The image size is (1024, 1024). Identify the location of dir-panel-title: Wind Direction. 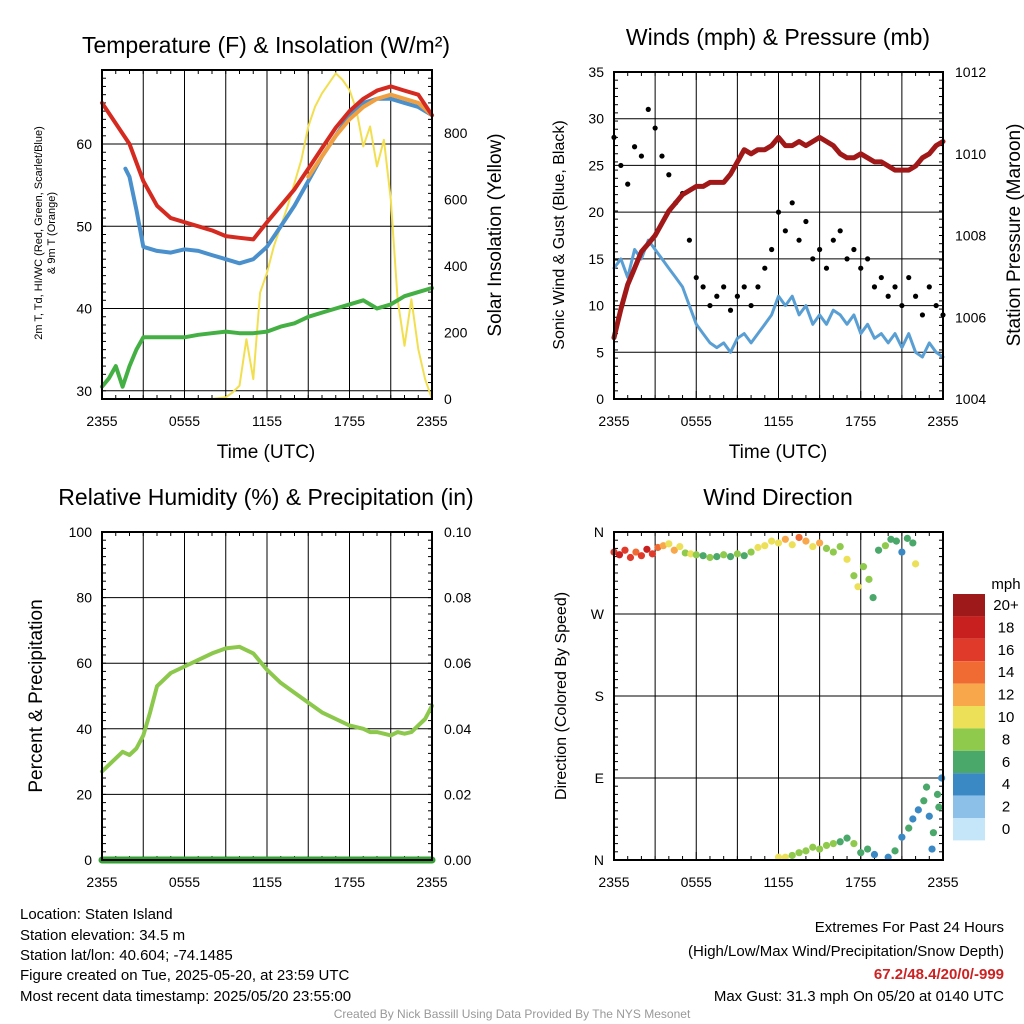
(778, 497).